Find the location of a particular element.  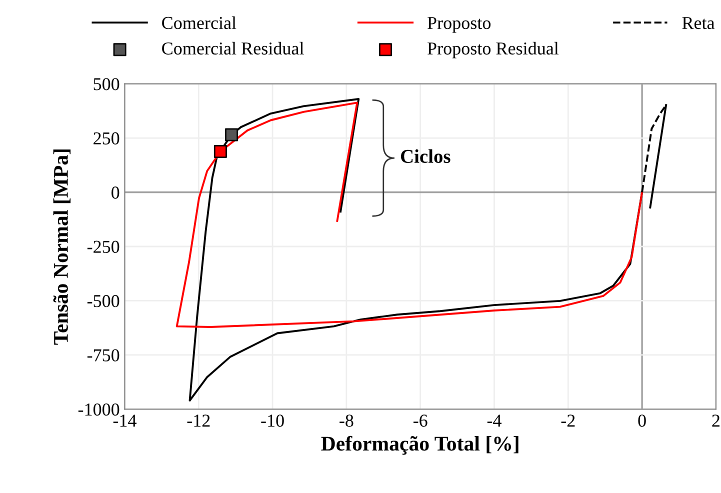

x-tick-label: 0 is located at coordinates (642, 420).